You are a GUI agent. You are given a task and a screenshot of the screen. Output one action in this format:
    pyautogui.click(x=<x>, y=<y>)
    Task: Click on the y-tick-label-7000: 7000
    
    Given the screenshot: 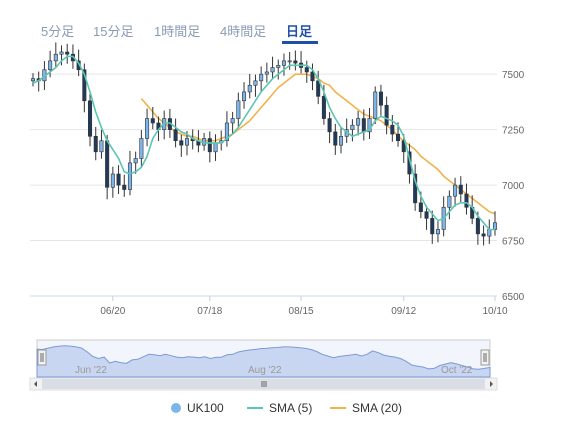 What is the action you would take?
    pyautogui.click(x=513, y=186)
    